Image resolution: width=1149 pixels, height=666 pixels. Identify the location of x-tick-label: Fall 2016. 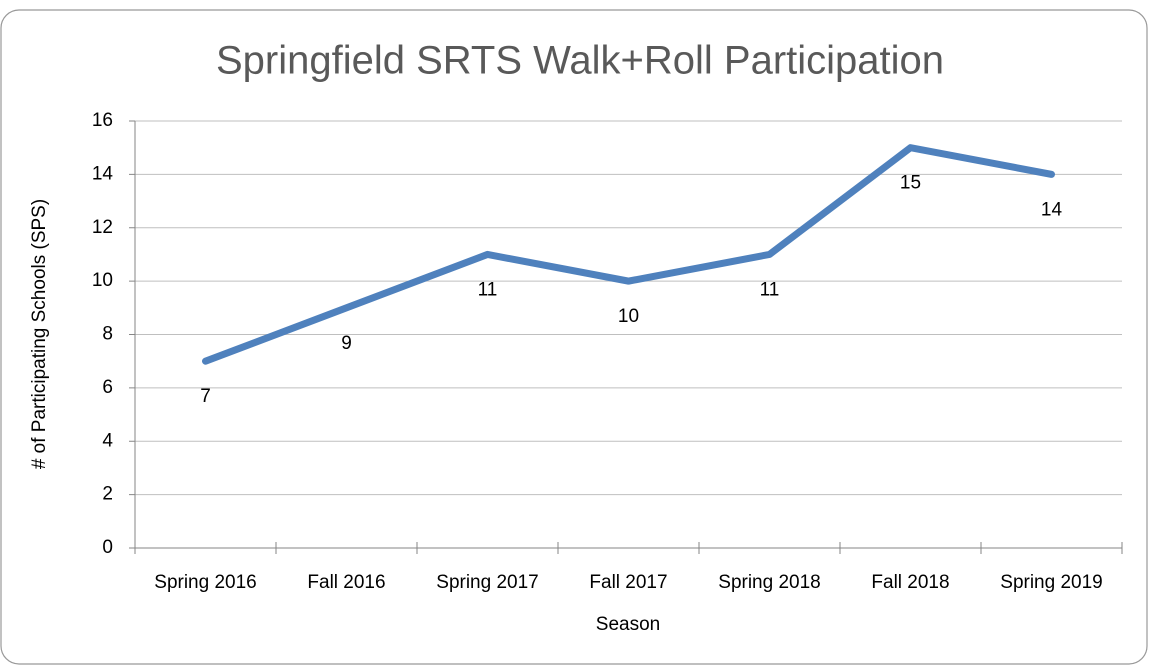
(346, 582).